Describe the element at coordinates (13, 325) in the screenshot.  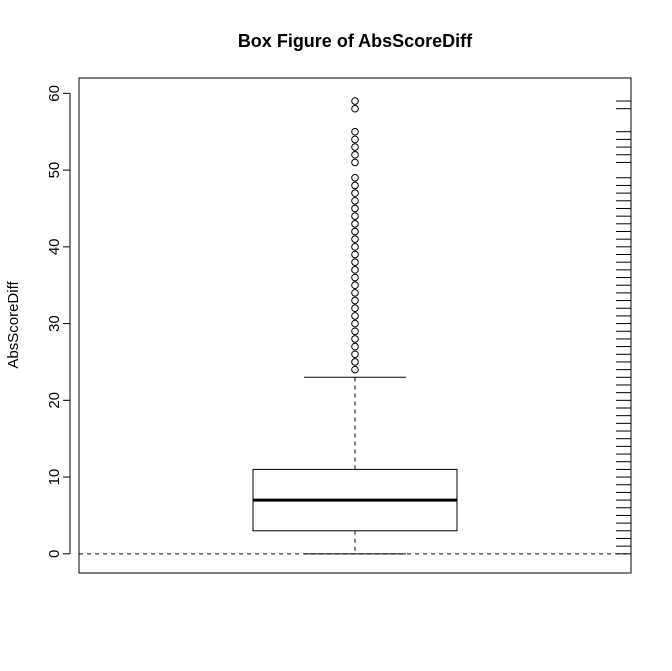
I see `y-axis-label: AbsScoreDiff` at that location.